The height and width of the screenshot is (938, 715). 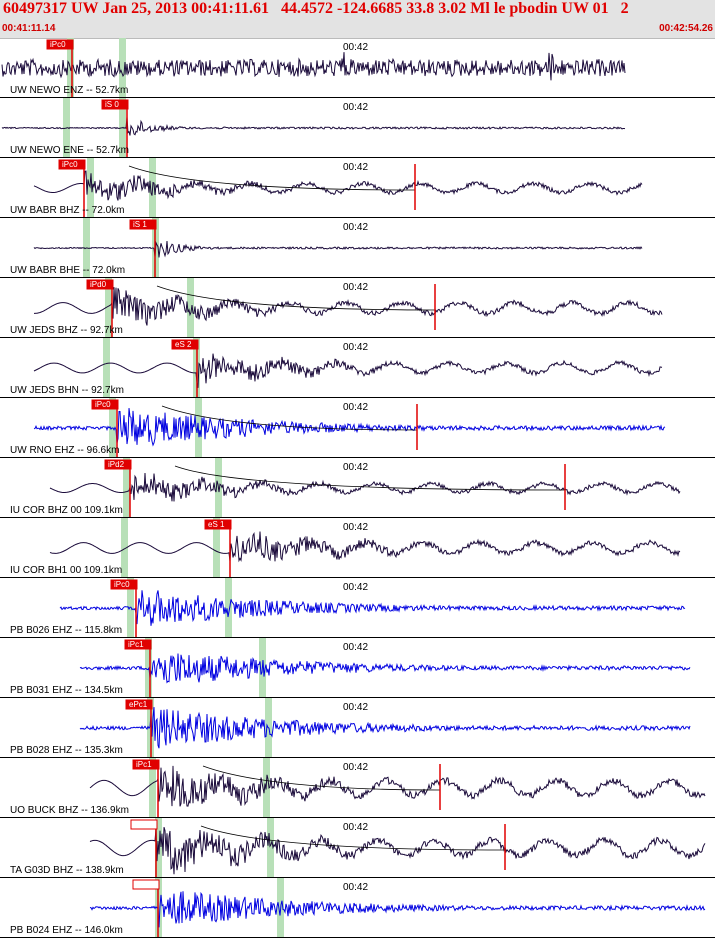 I want to click on channel-row: 00:42 eS 1 IU COR BH1 00 109.1km, so click(x=357, y=548).